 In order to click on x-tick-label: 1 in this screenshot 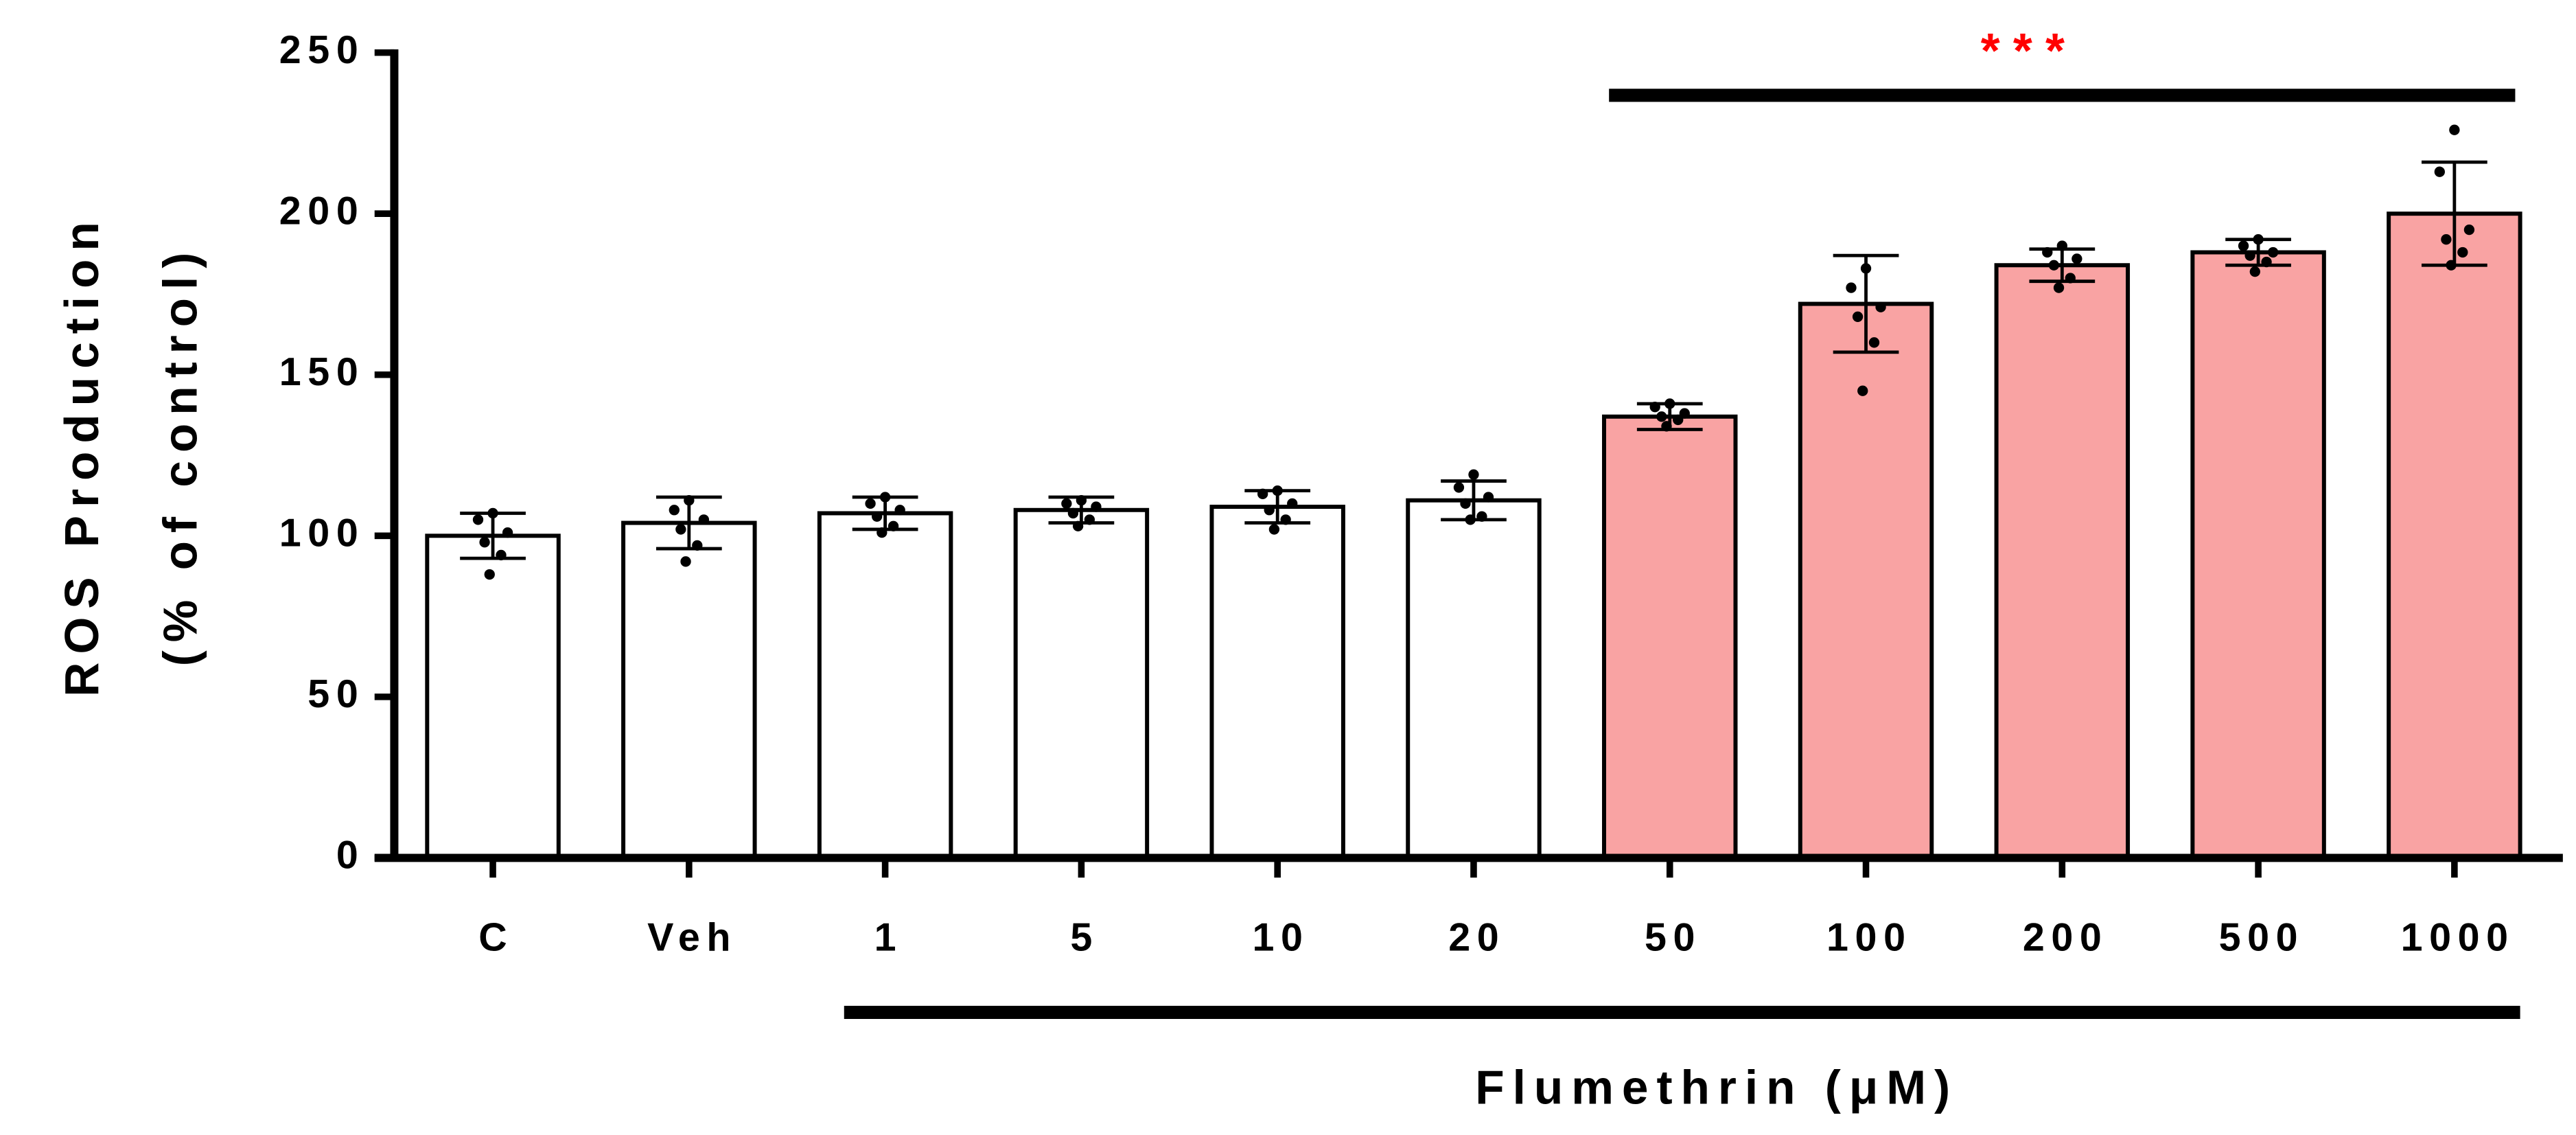, I will do `click(888, 937)`.